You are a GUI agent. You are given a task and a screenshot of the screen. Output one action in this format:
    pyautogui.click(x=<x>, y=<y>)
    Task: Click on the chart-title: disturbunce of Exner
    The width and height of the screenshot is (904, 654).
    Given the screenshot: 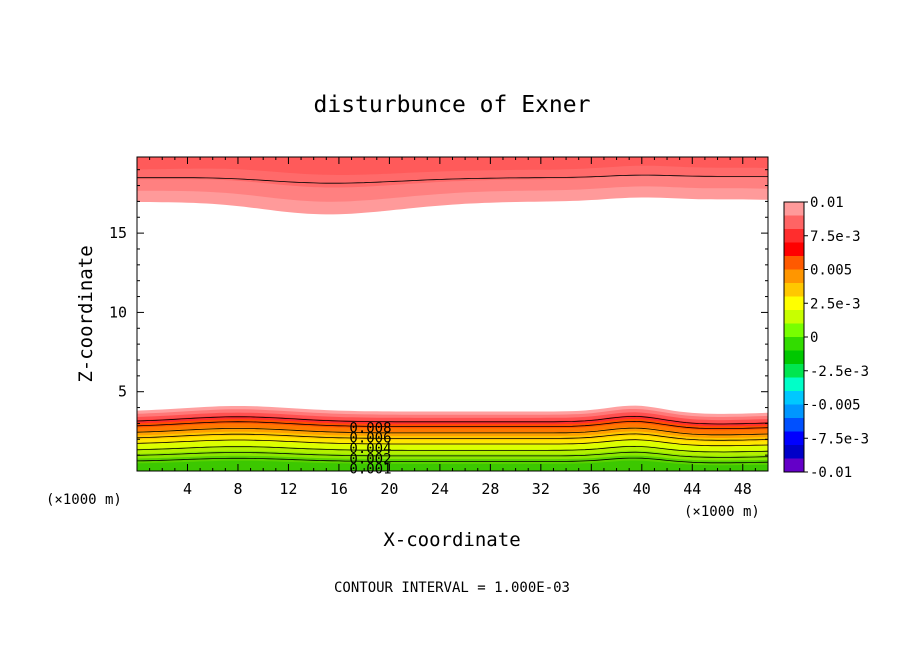 What is the action you would take?
    pyautogui.click(x=452, y=105)
    